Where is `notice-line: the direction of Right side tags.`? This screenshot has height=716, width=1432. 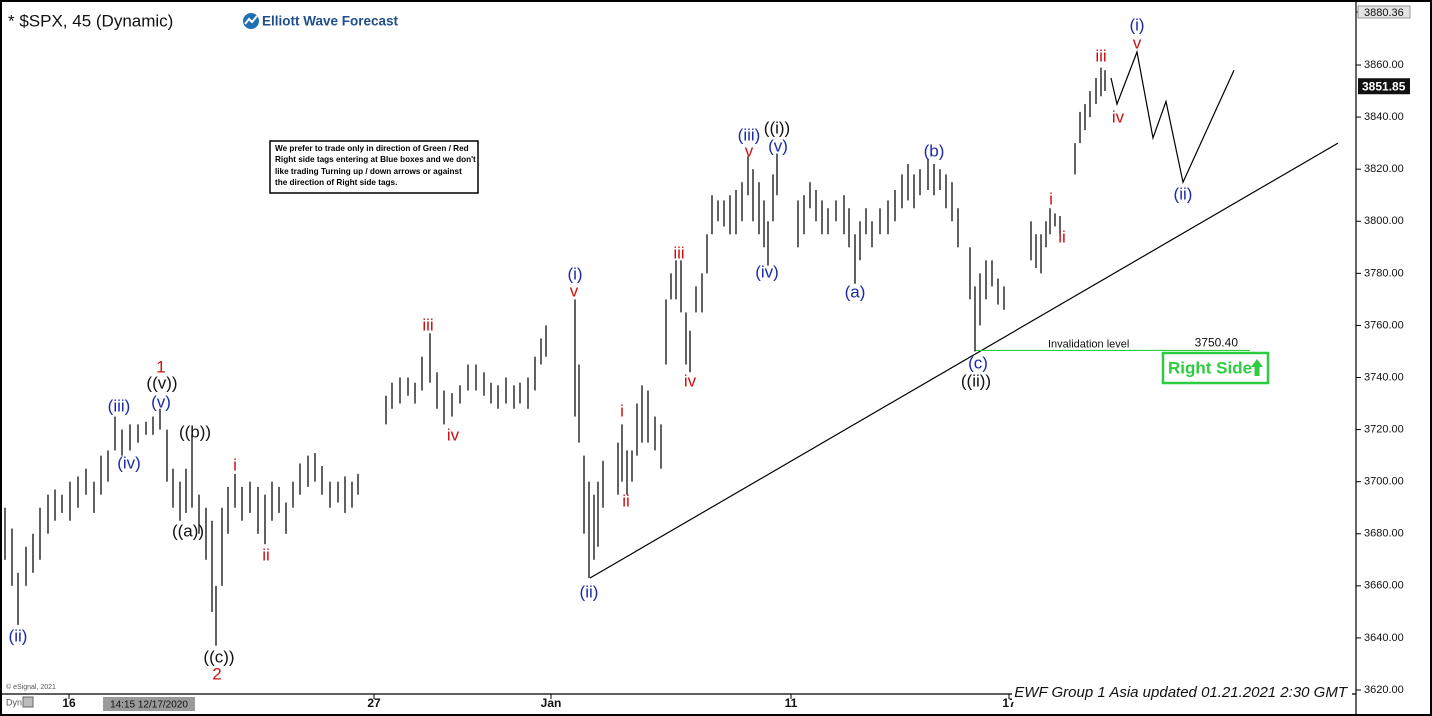 notice-line: the direction of Right side tags. is located at coordinates (336, 182).